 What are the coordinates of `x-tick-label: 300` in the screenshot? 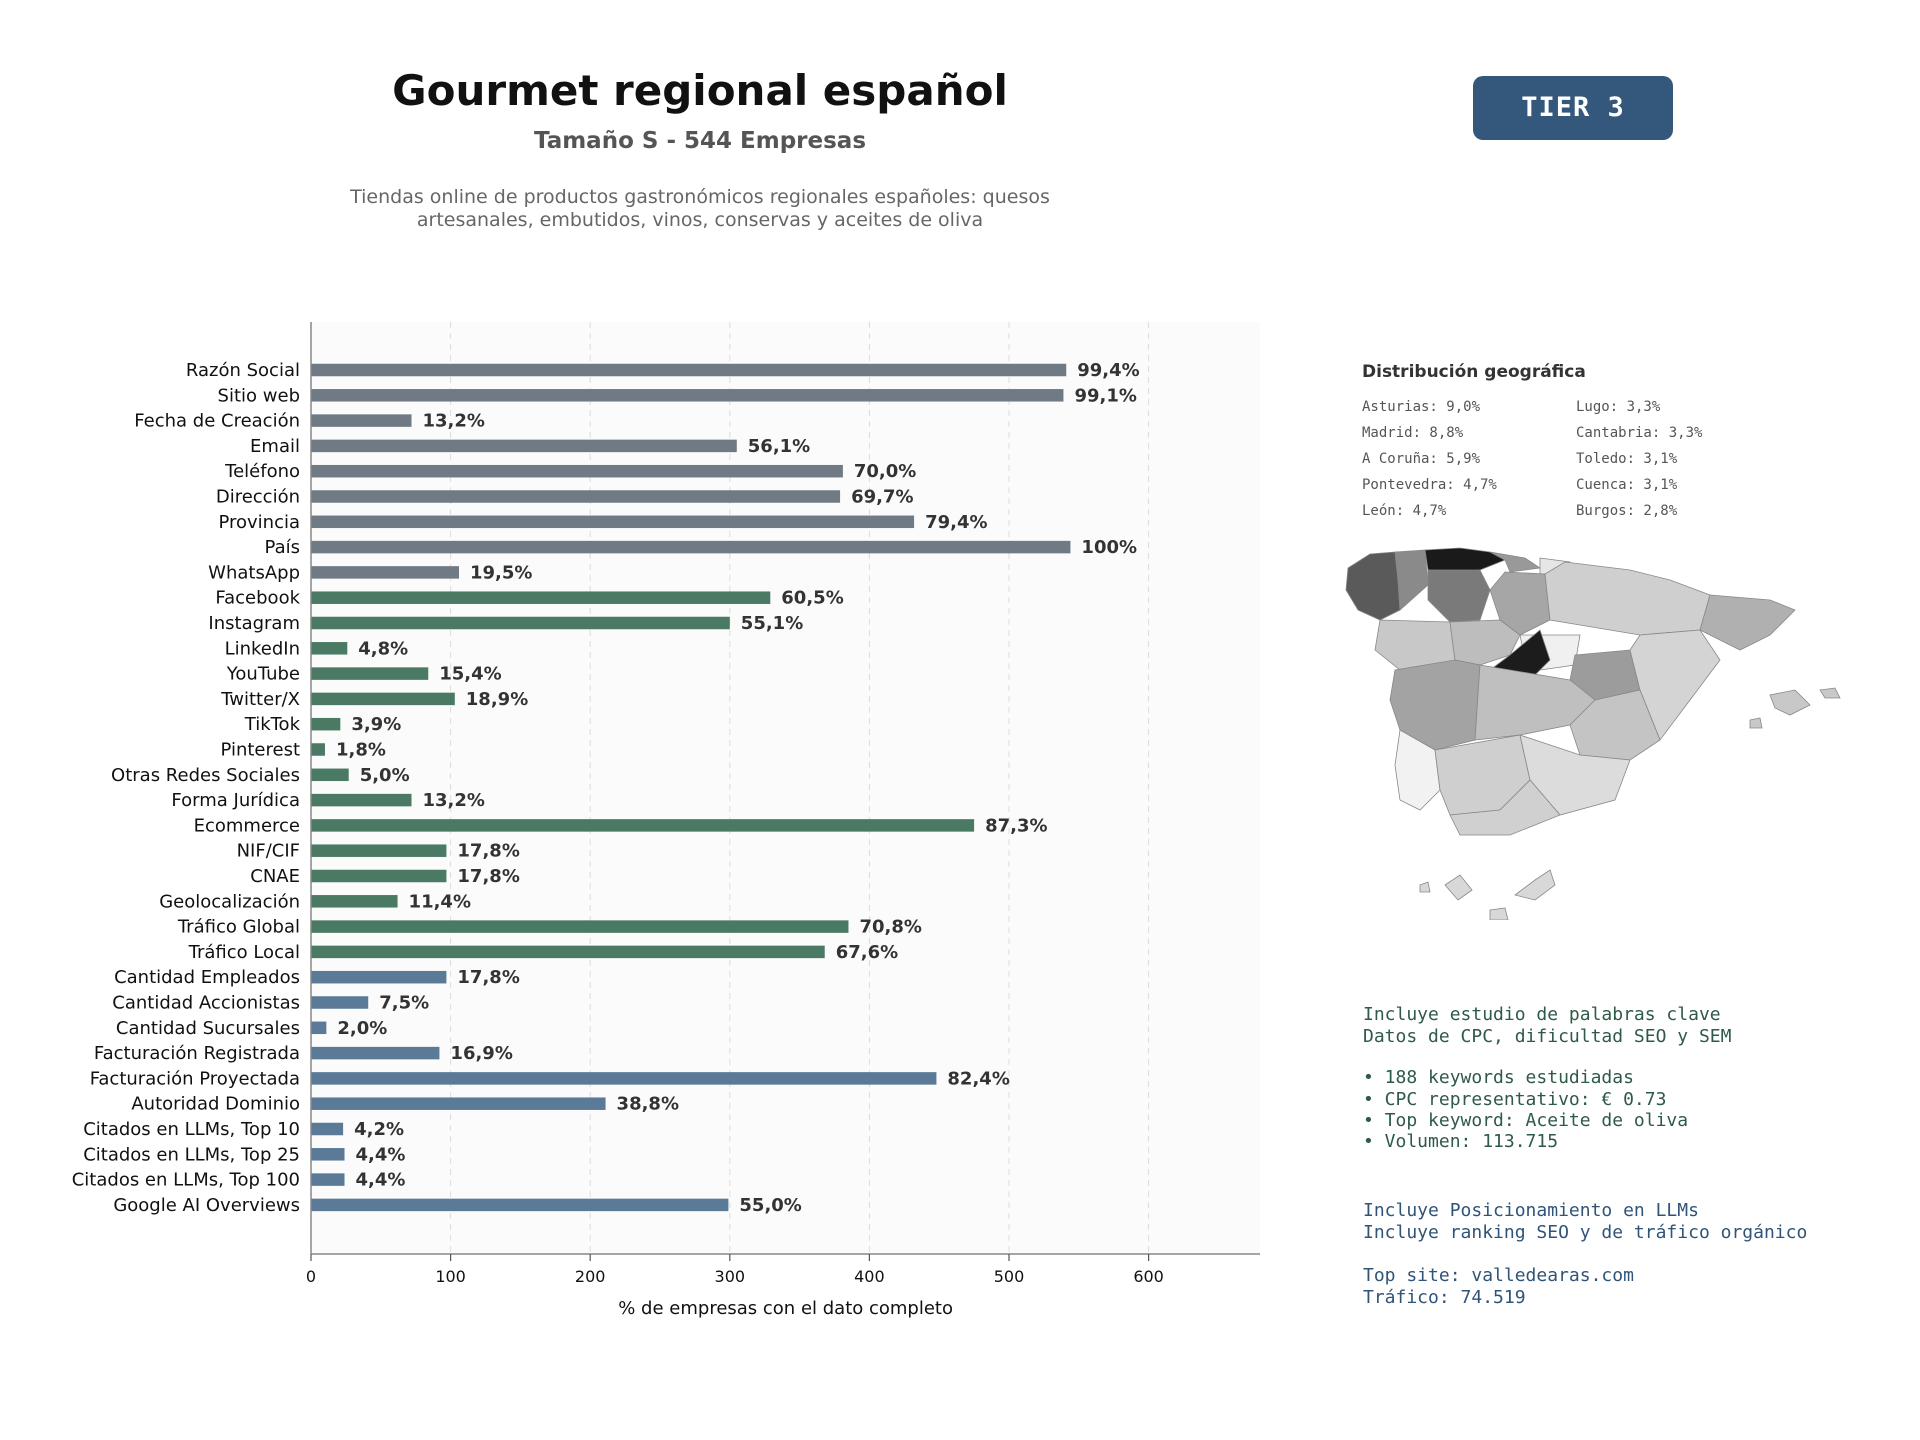 It's located at (730, 1276).